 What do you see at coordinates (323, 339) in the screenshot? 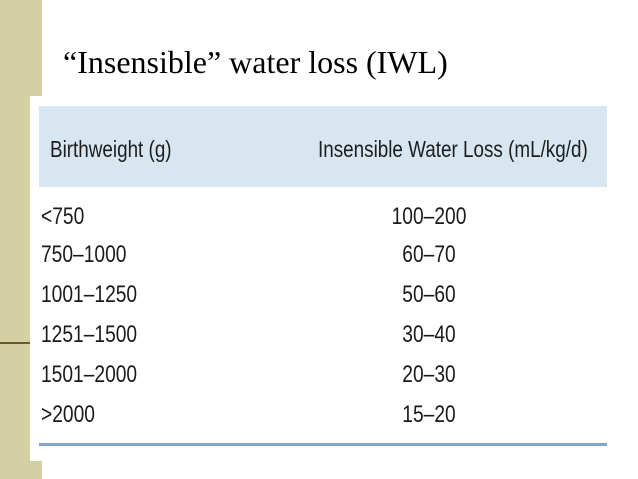
I see `table-row: 1251–1500 30–40` at bounding box center [323, 339].